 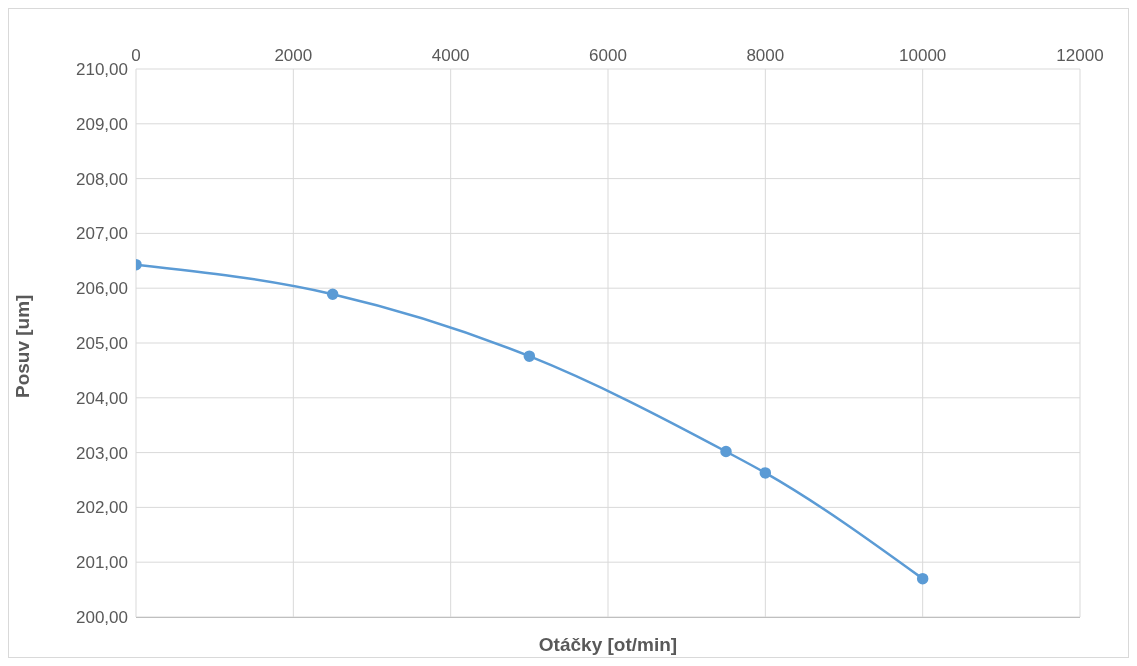 What do you see at coordinates (102, 453) in the screenshot?
I see `y-tick-label: 203,00` at bounding box center [102, 453].